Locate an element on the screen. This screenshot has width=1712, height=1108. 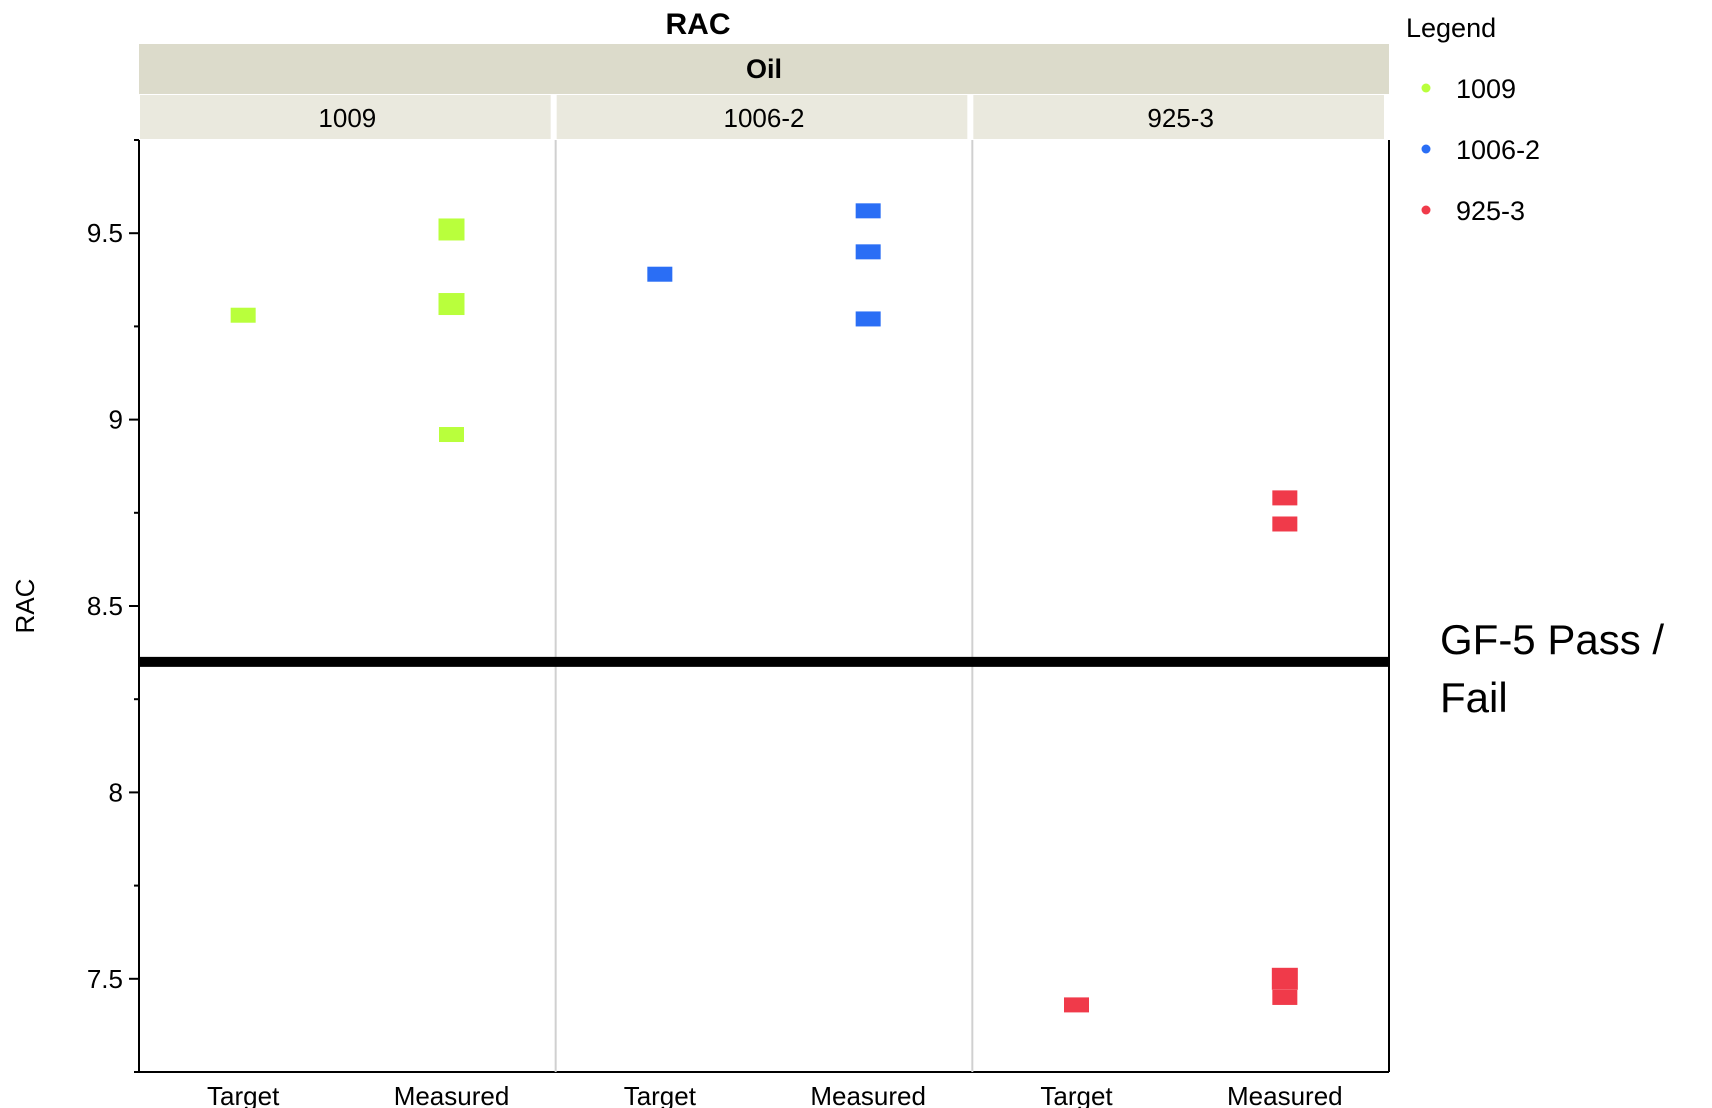
y-tick-label: 9.5 is located at coordinates (105, 233).